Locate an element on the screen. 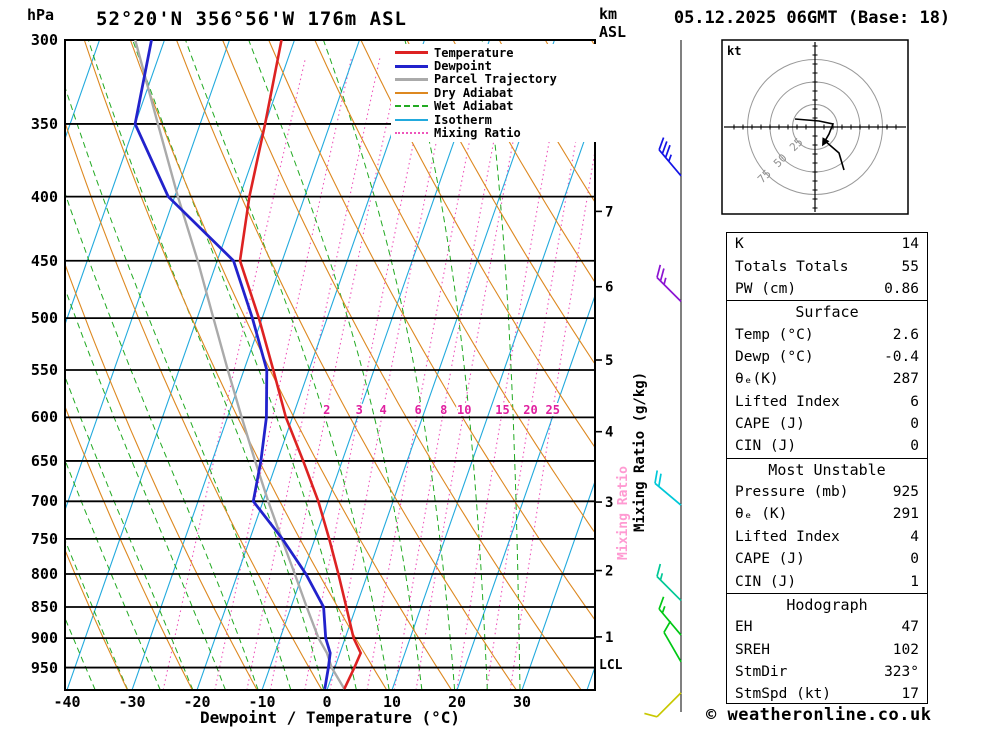 Image resolution: width=1000 pixels, height=733 pixels. table-section-header: Most Unstable is located at coordinates (827, 469).